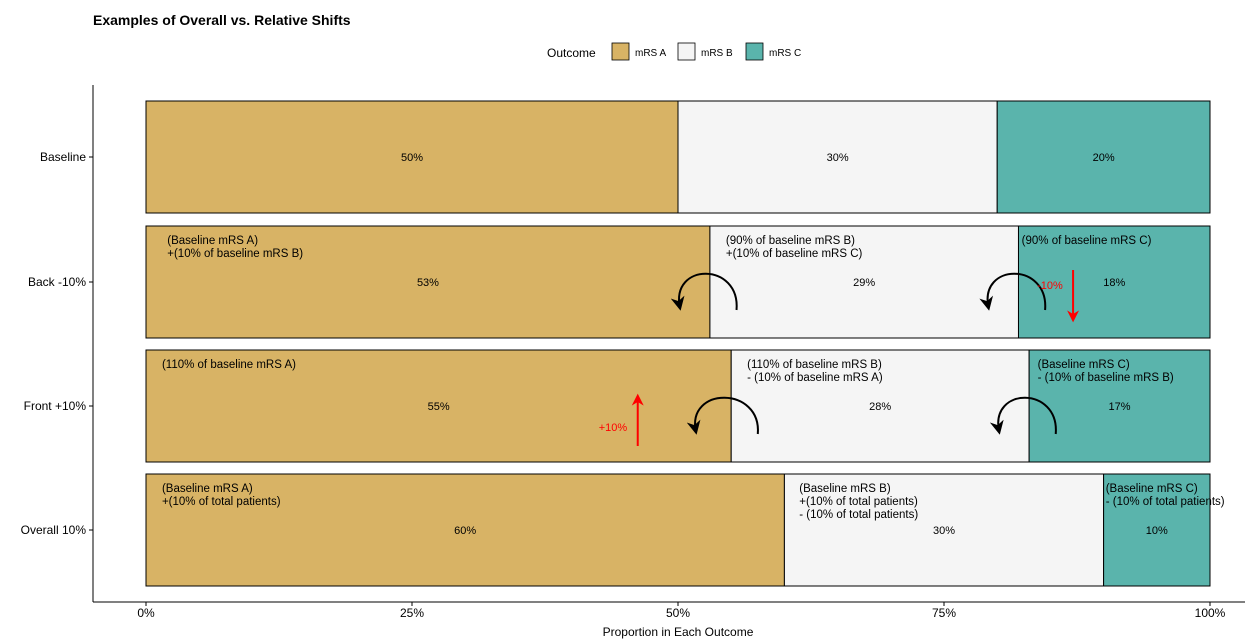  I want to click on legend-title: Outcome, so click(571, 53).